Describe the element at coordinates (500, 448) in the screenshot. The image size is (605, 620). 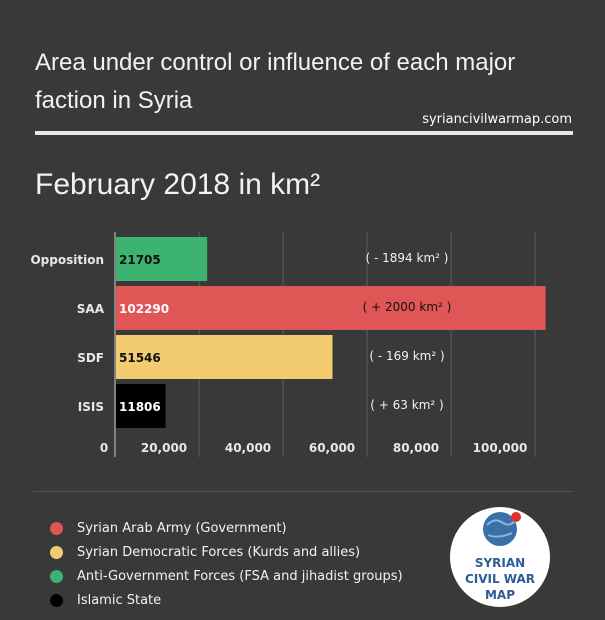
I see `x-tick-label: 100,000` at that location.